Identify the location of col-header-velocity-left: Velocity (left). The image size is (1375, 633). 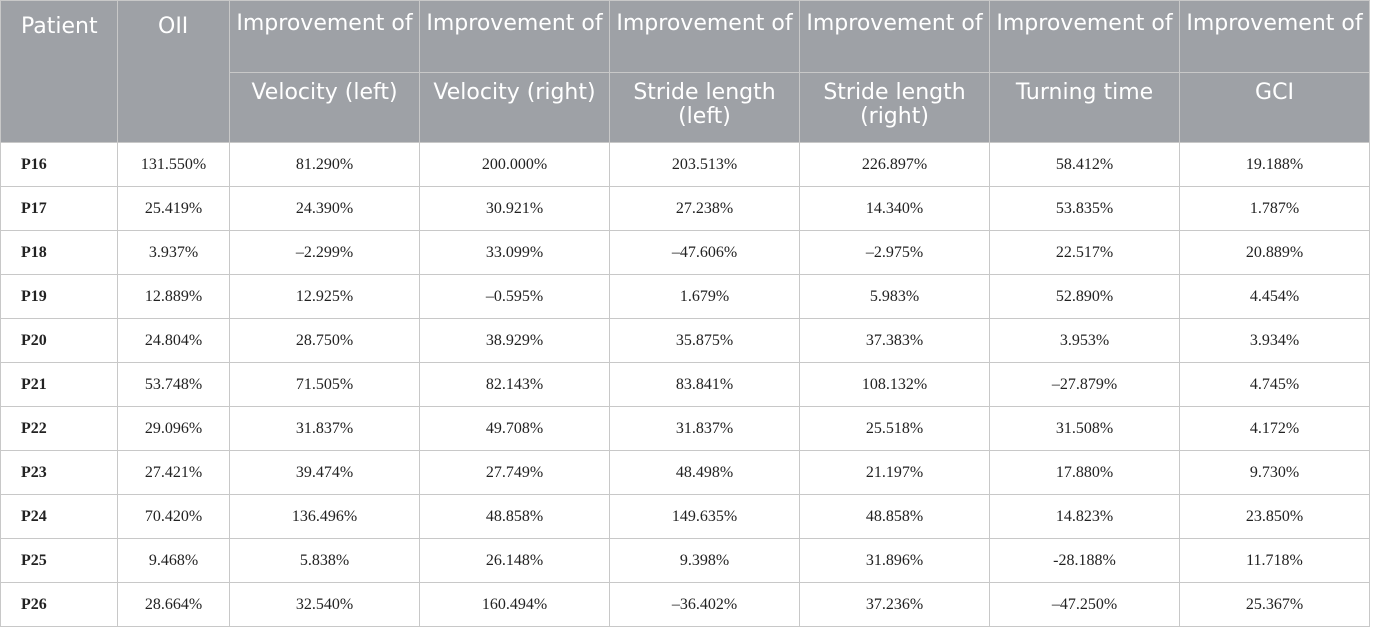
(324, 107).